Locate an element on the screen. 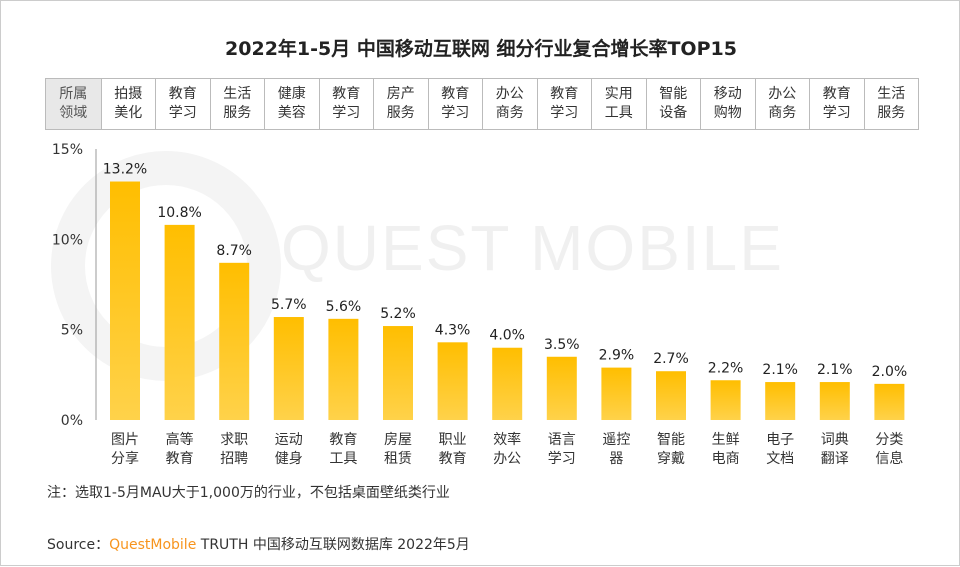  bar-value-label: 3.5% is located at coordinates (562, 345).